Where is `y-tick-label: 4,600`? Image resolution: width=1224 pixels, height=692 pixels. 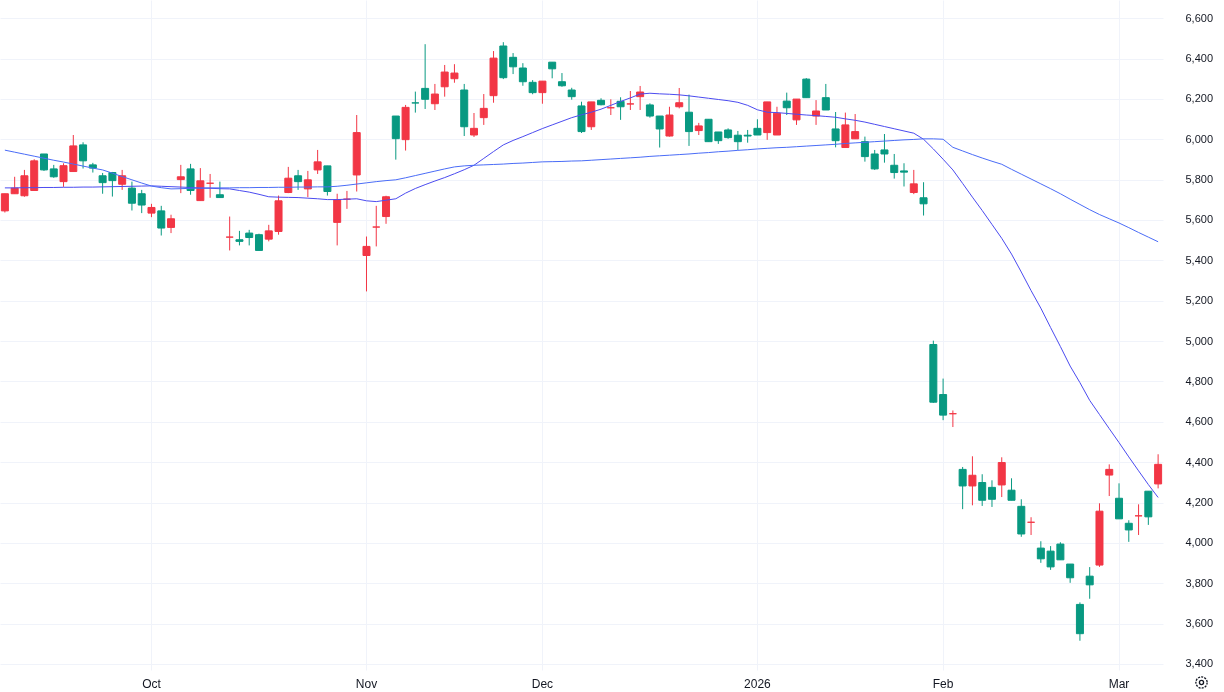
y-tick-label: 4,600 is located at coordinates (1199, 421).